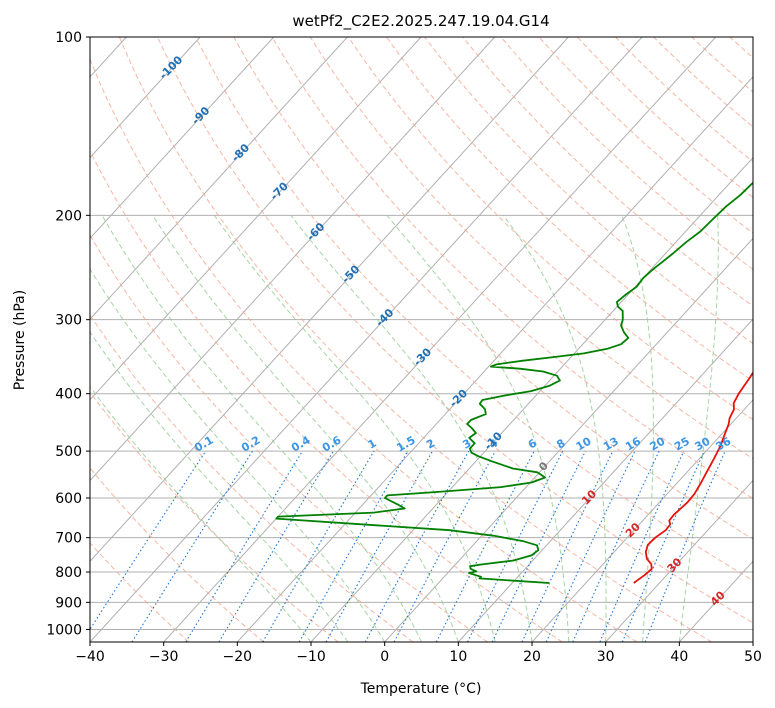 This screenshot has height=708, width=775. I want to click on x-tick-label: −10, so click(311, 657).